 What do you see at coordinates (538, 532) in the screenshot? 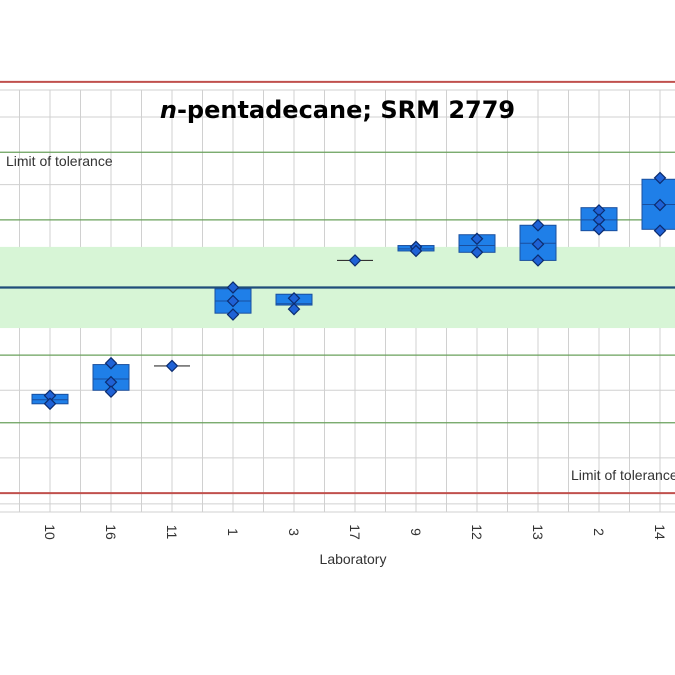
I see `x-tick-label: 13` at bounding box center [538, 532].